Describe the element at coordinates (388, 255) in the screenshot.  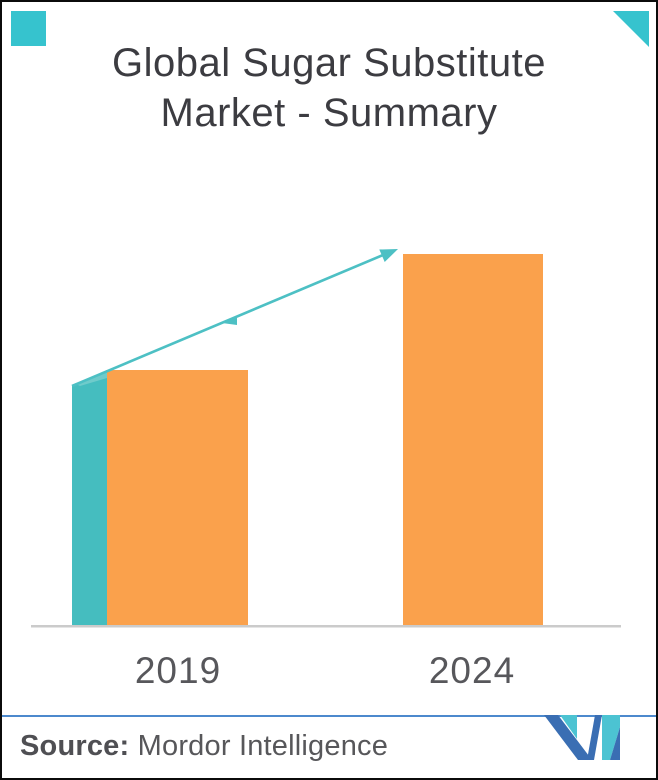
I see `growth-arrow-head` at that location.